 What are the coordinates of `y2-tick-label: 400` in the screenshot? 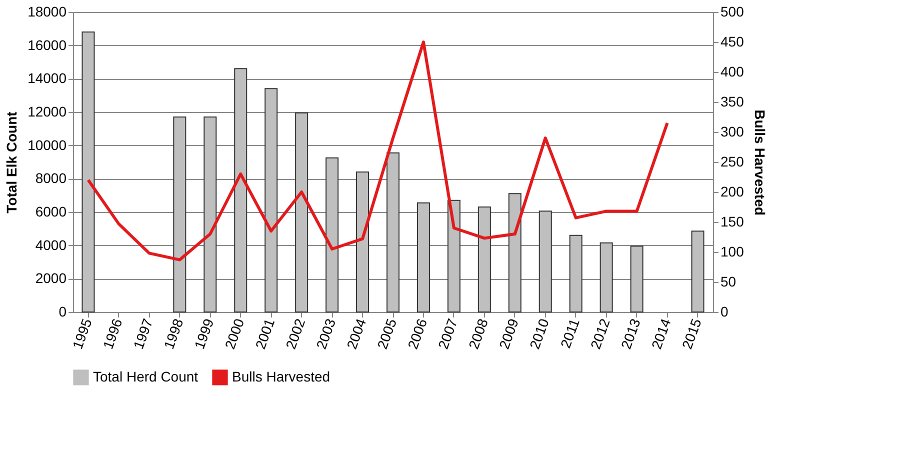 It's located at (732, 72).